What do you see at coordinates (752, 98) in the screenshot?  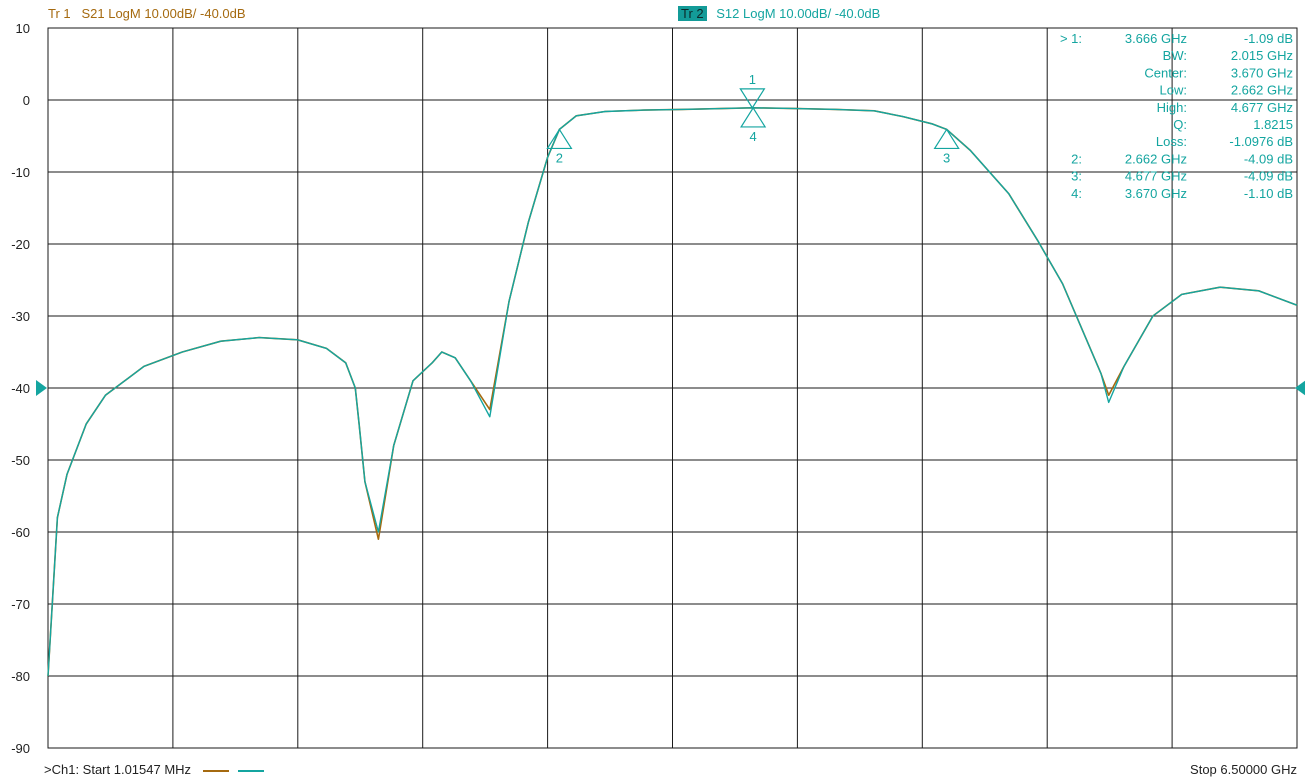 I see `marker-1-icon` at bounding box center [752, 98].